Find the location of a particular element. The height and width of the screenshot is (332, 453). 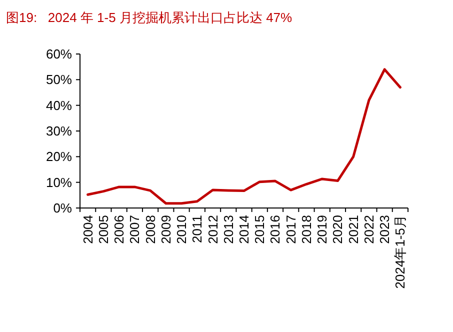

x-tick-label: 2022 is located at coordinates (368, 229).